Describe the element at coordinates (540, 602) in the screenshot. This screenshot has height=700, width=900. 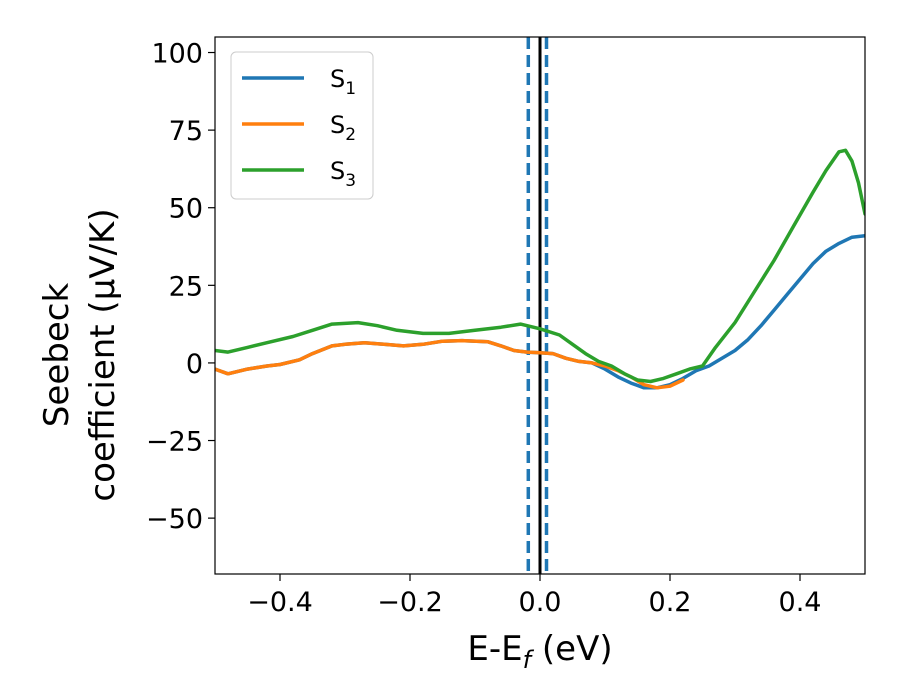
I see `x-tick-label: 0.0` at that location.